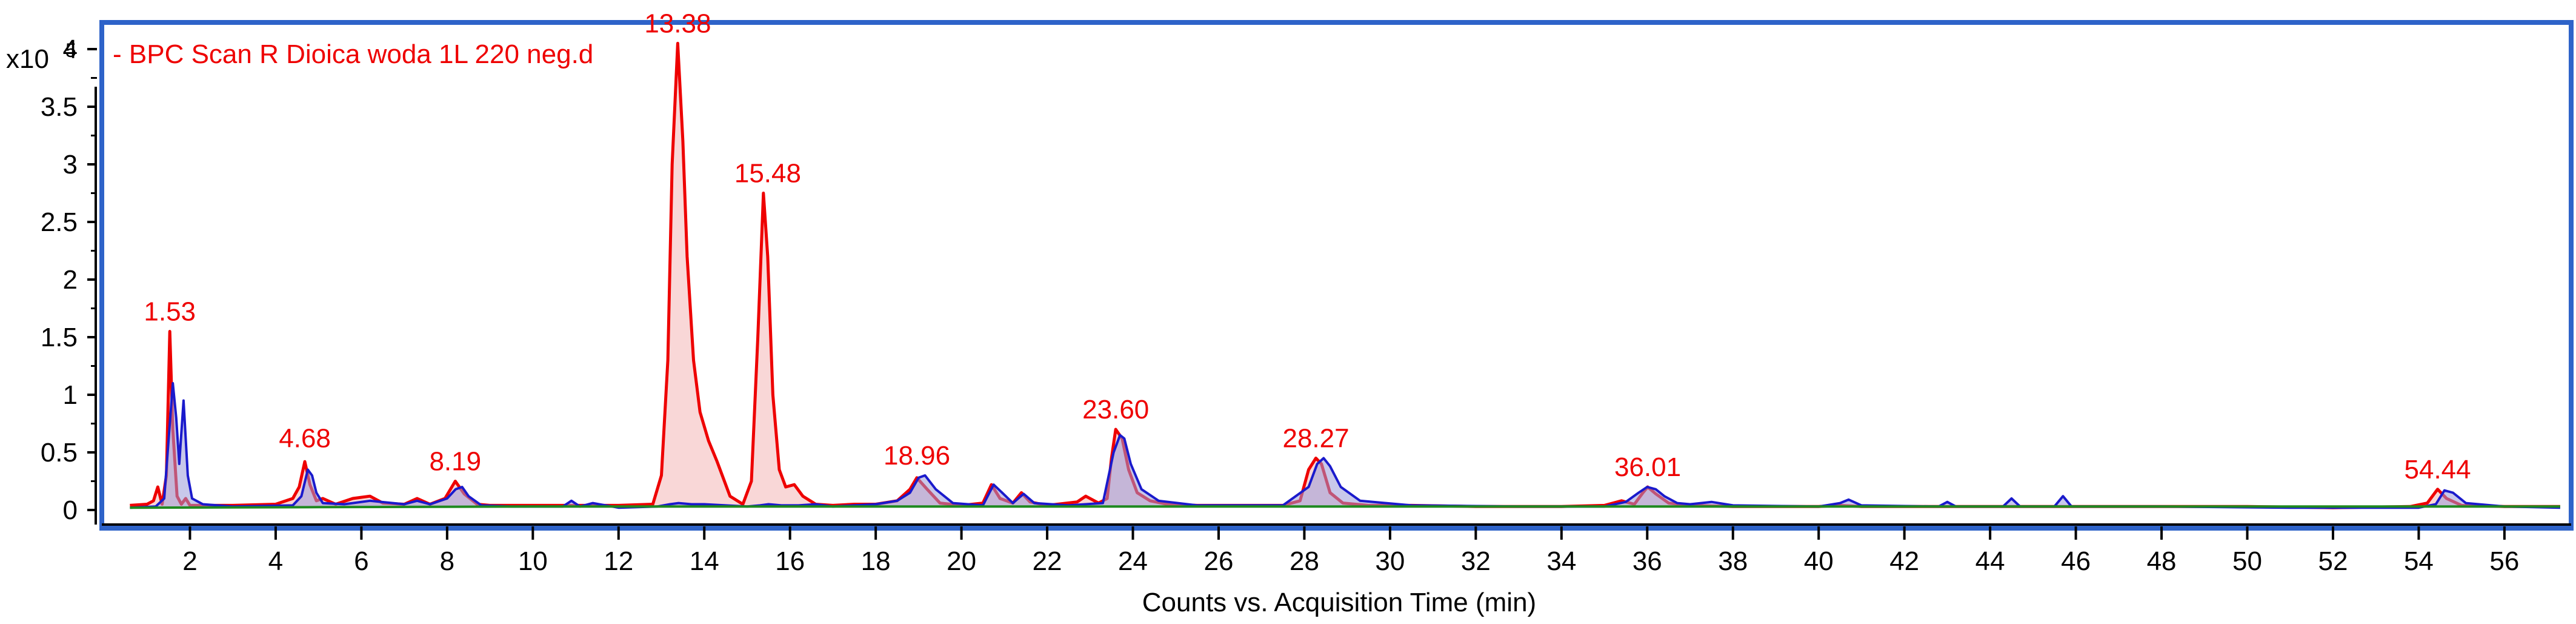  I want to click on x-tick-label: 26, so click(1219, 561).